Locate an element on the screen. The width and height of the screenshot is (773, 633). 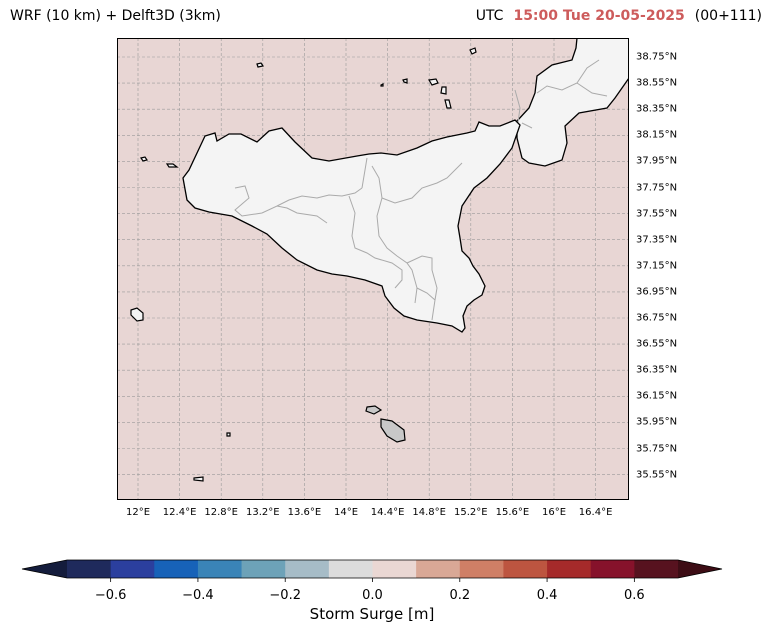
egadi-favignana-island is located at coordinates (172, 165).